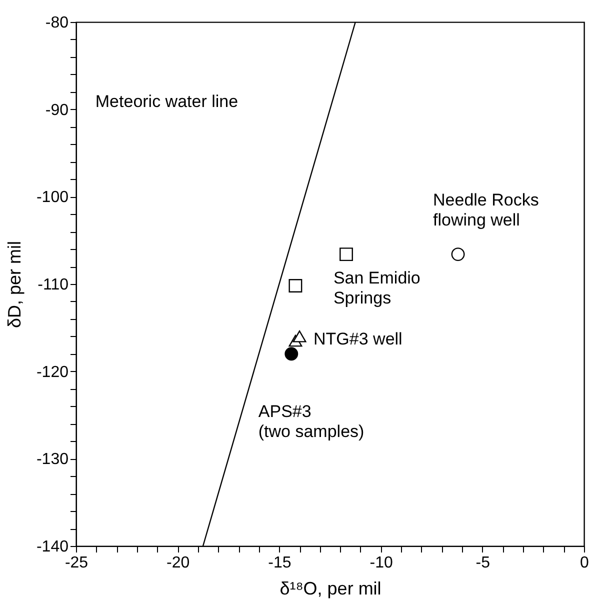 This screenshot has height=606, width=605. I want to click on y-tick-label: -130, so click(52, 459).